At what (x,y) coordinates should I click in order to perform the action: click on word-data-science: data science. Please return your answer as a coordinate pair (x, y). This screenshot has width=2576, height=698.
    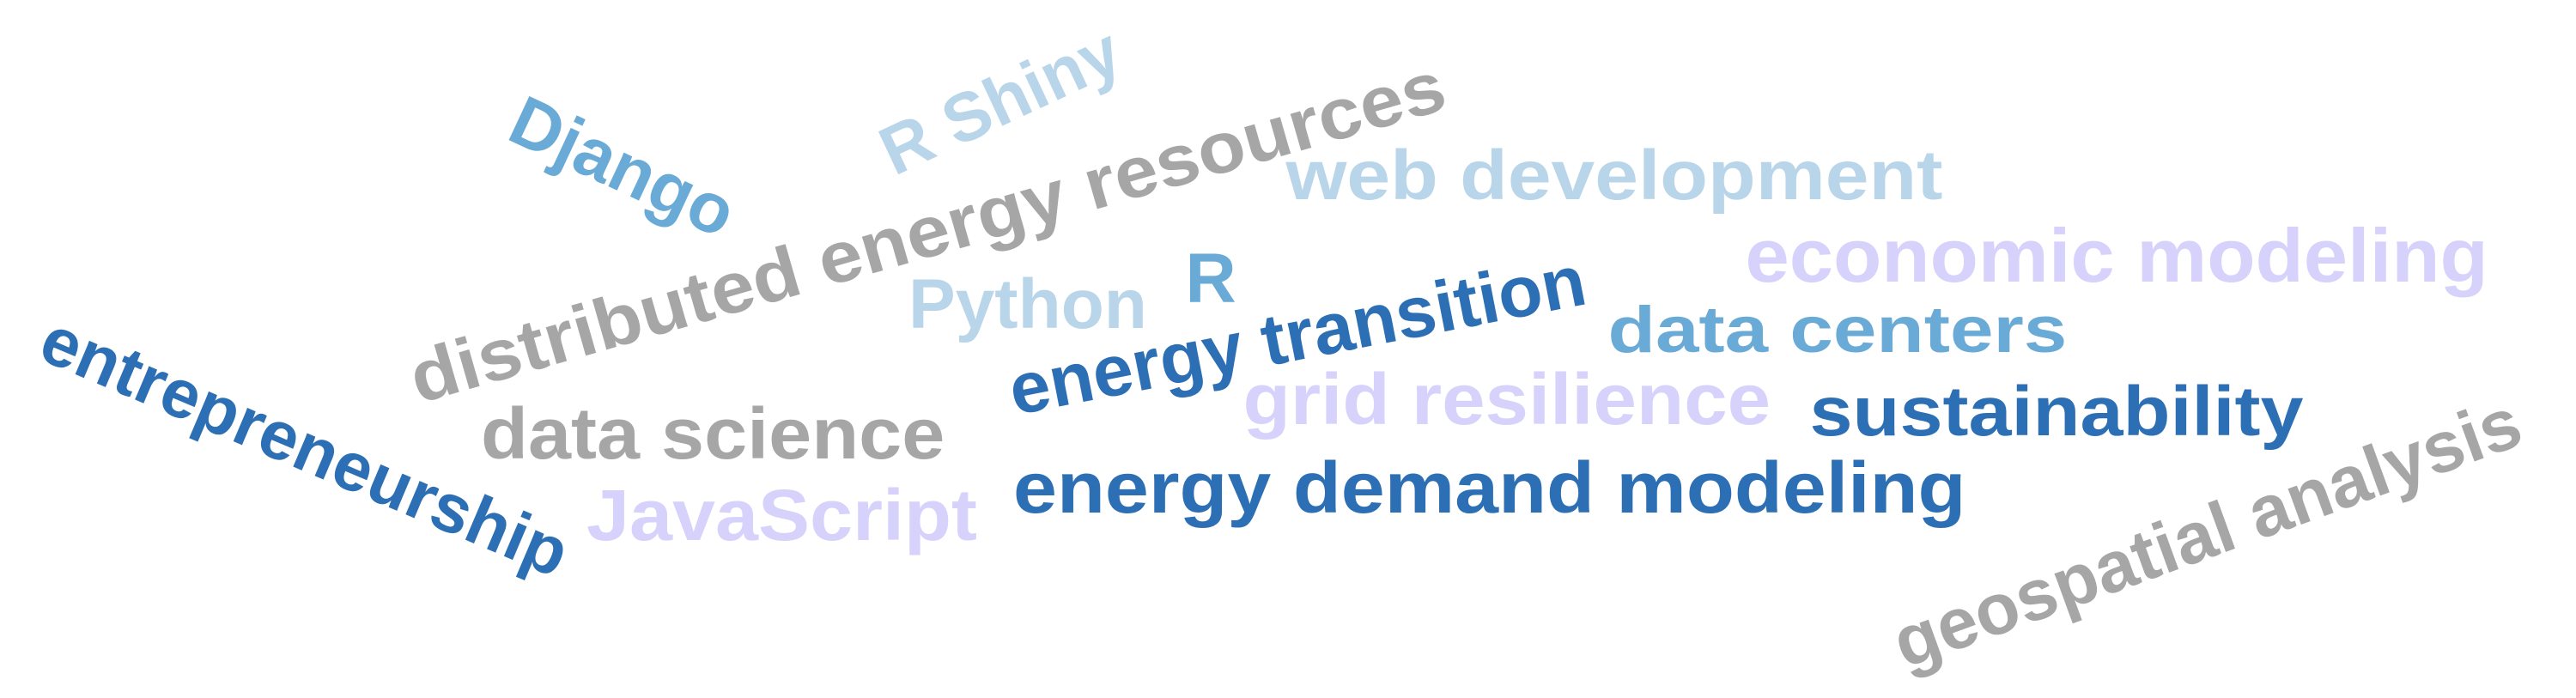
    Looking at the image, I should click on (713, 433).